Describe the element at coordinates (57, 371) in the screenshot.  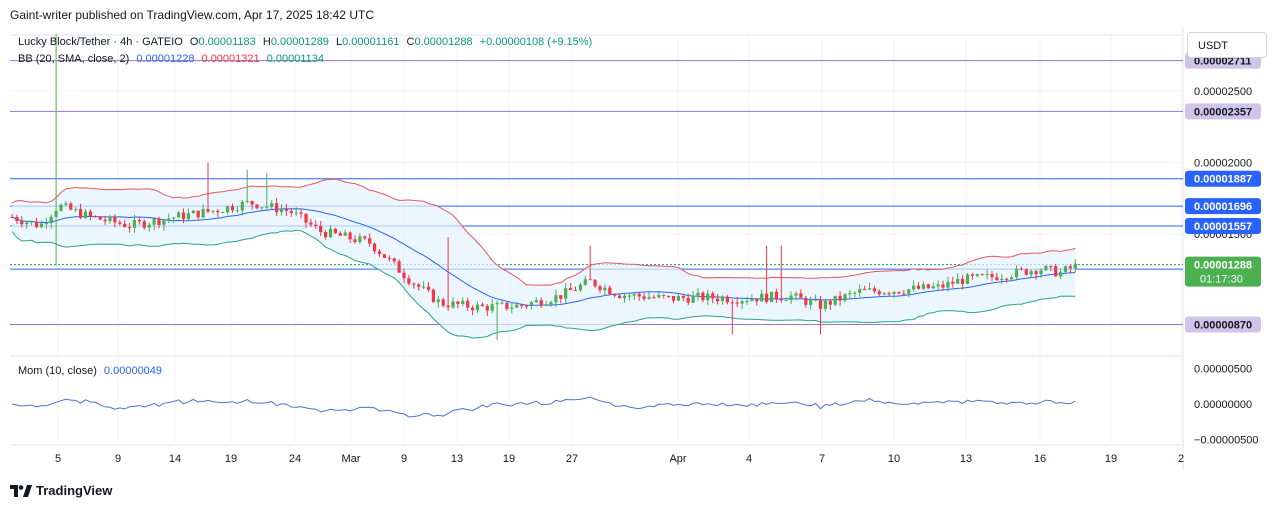
I see `mom-label: Mom (10, close)` at that location.